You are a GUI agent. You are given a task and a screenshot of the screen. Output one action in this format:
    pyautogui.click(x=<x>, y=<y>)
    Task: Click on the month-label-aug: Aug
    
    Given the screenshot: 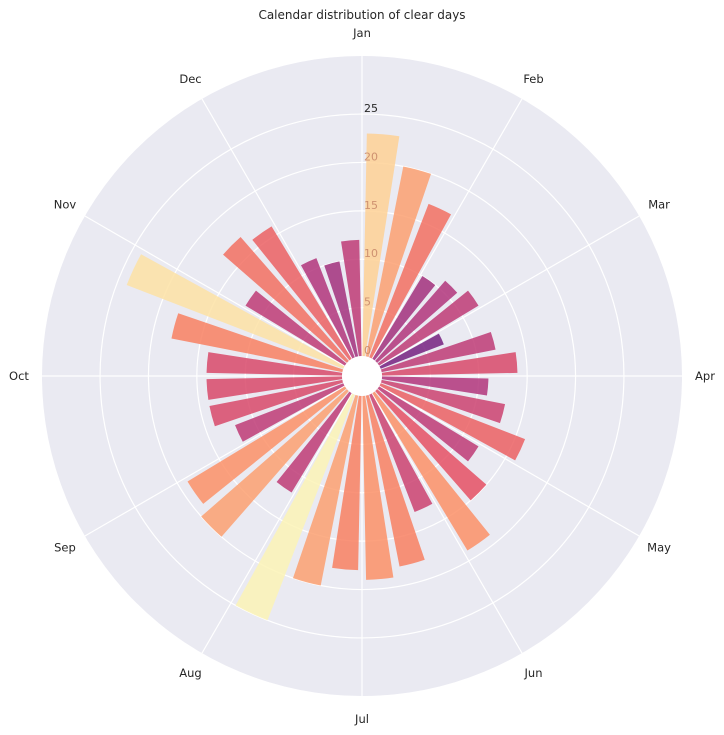 What is the action you would take?
    pyautogui.click(x=190, y=673)
    